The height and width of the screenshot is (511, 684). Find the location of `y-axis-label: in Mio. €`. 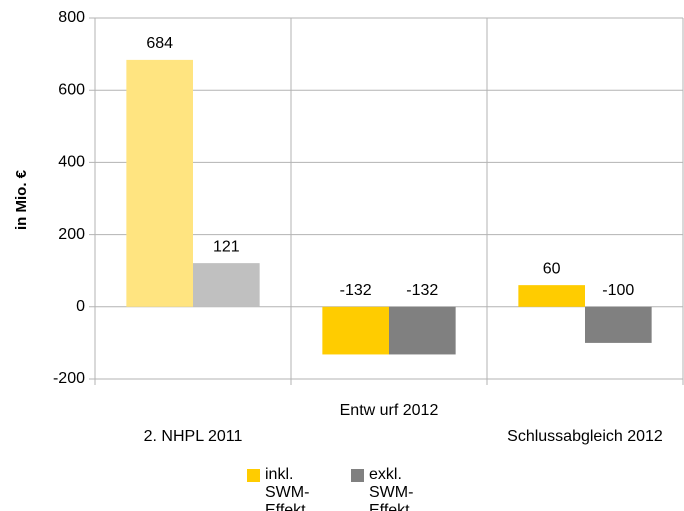

y-axis-label: in Mio. € is located at coordinates (21, 199).